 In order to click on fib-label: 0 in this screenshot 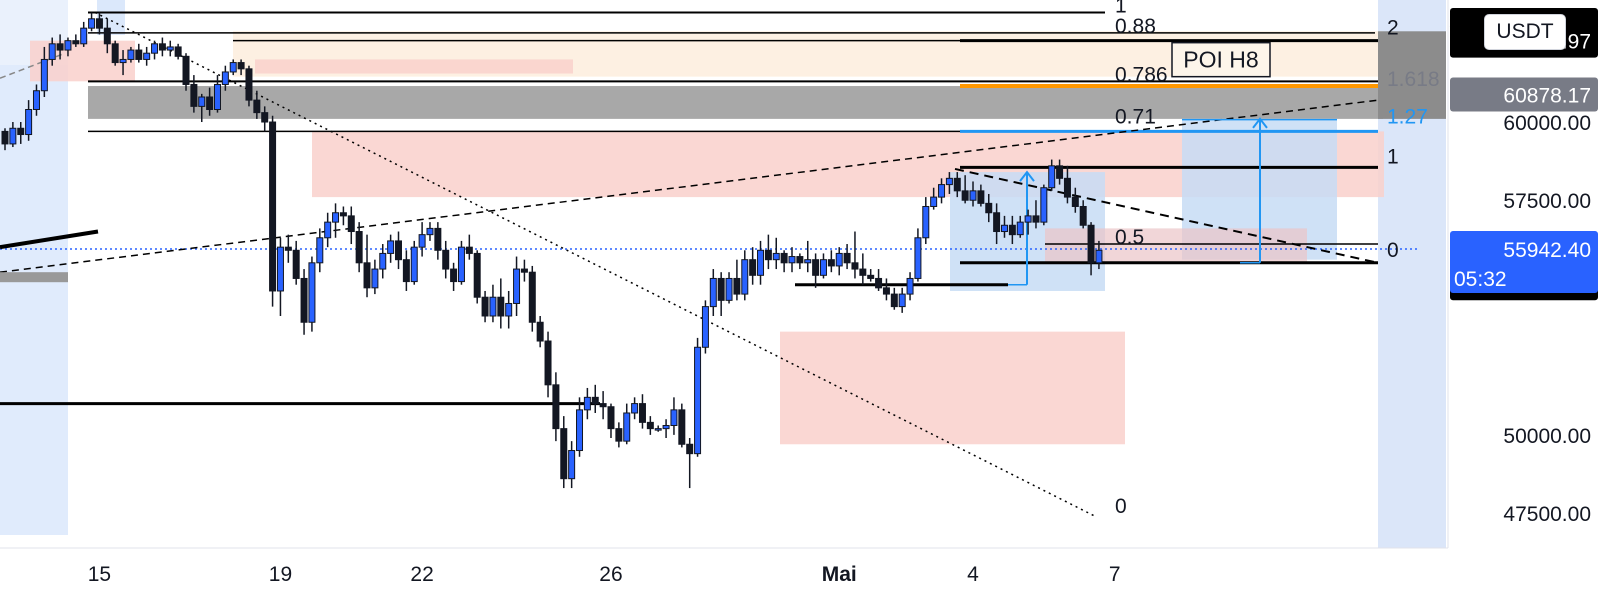, I will do `click(1393, 250)`.